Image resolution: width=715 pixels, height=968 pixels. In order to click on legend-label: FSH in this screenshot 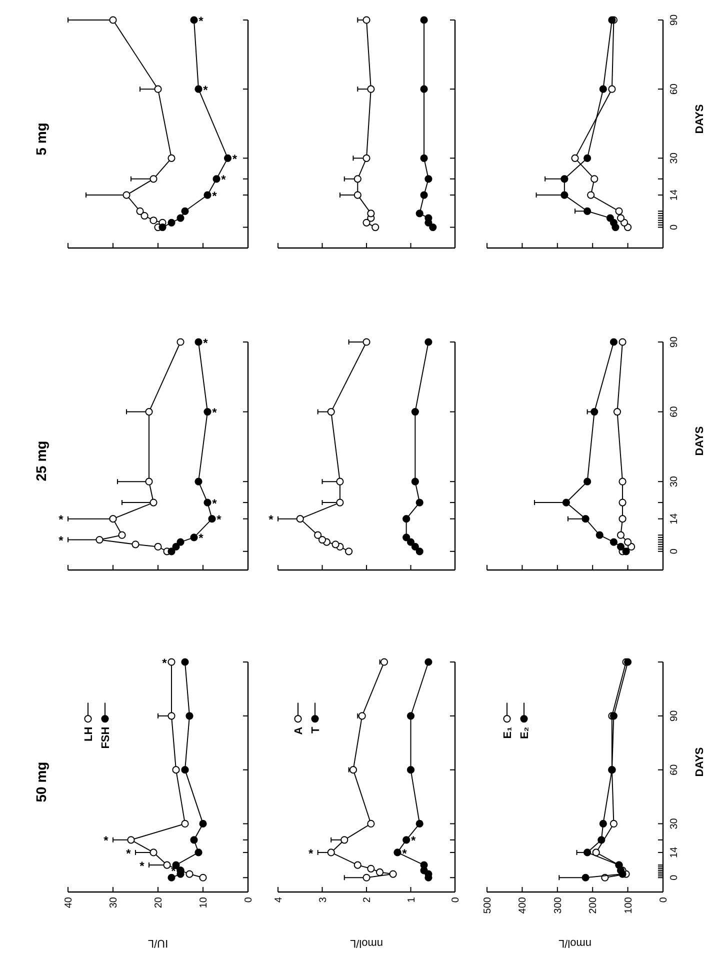, I will do `click(106, 737)`.